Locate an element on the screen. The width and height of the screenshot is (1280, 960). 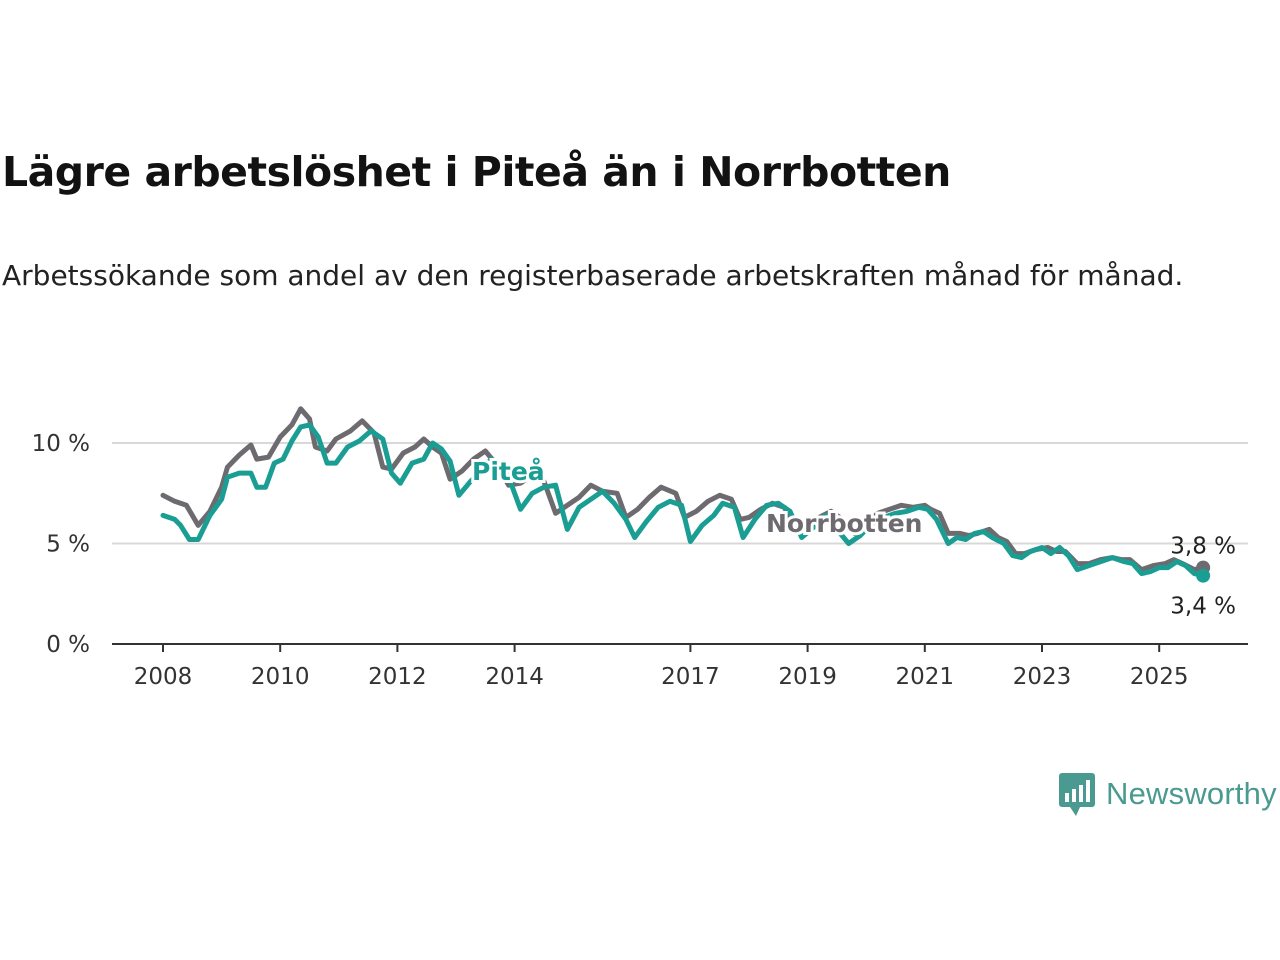
end-value-label: 3,8 % is located at coordinates (1203, 547).